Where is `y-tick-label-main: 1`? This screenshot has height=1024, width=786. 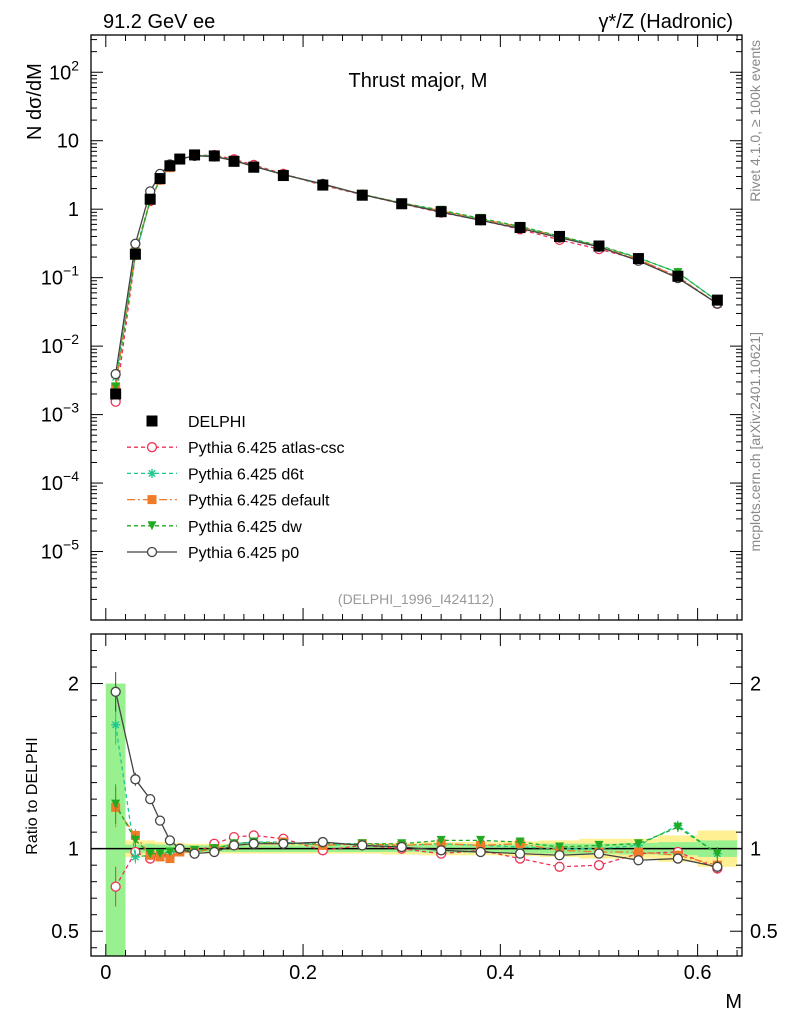
y-tick-label-main: 1 is located at coordinates (73, 210).